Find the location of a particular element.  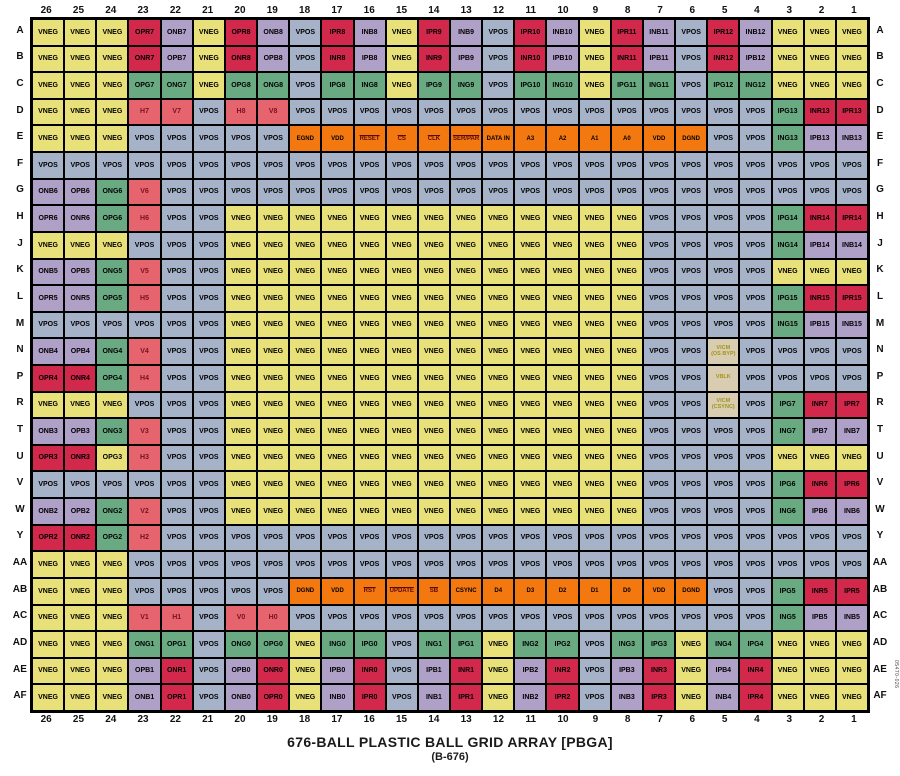

ball-K20: VNEG is located at coordinates (241, 272).